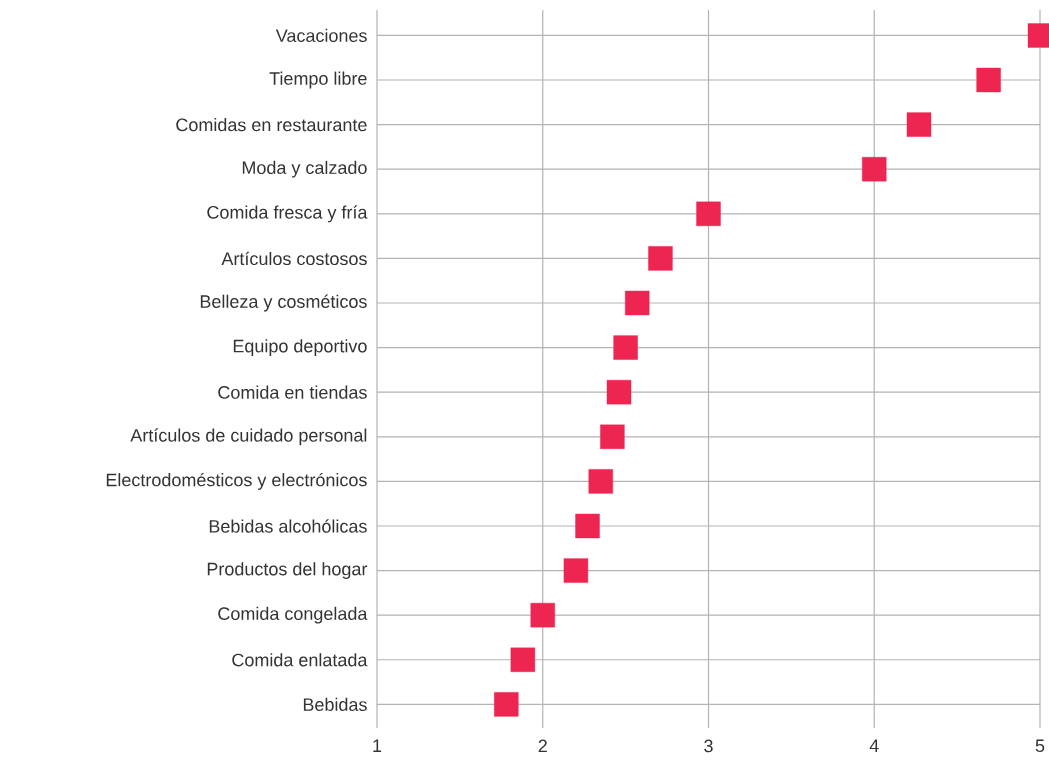 This screenshot has height=771, width=1049. What do you see at coordinates (335, 704) in the screenshot?
I see `y-tick-label: Bebidas` at bounding box center [335, 704].